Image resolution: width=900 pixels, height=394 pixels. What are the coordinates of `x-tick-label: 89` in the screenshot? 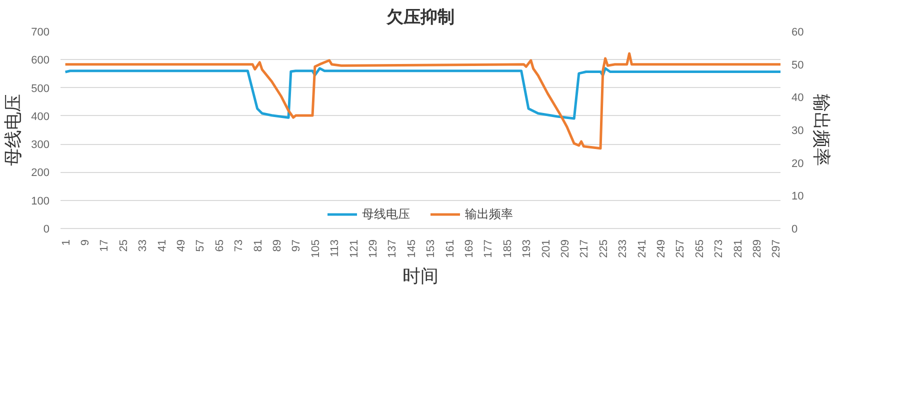 It's located at (278, 245).